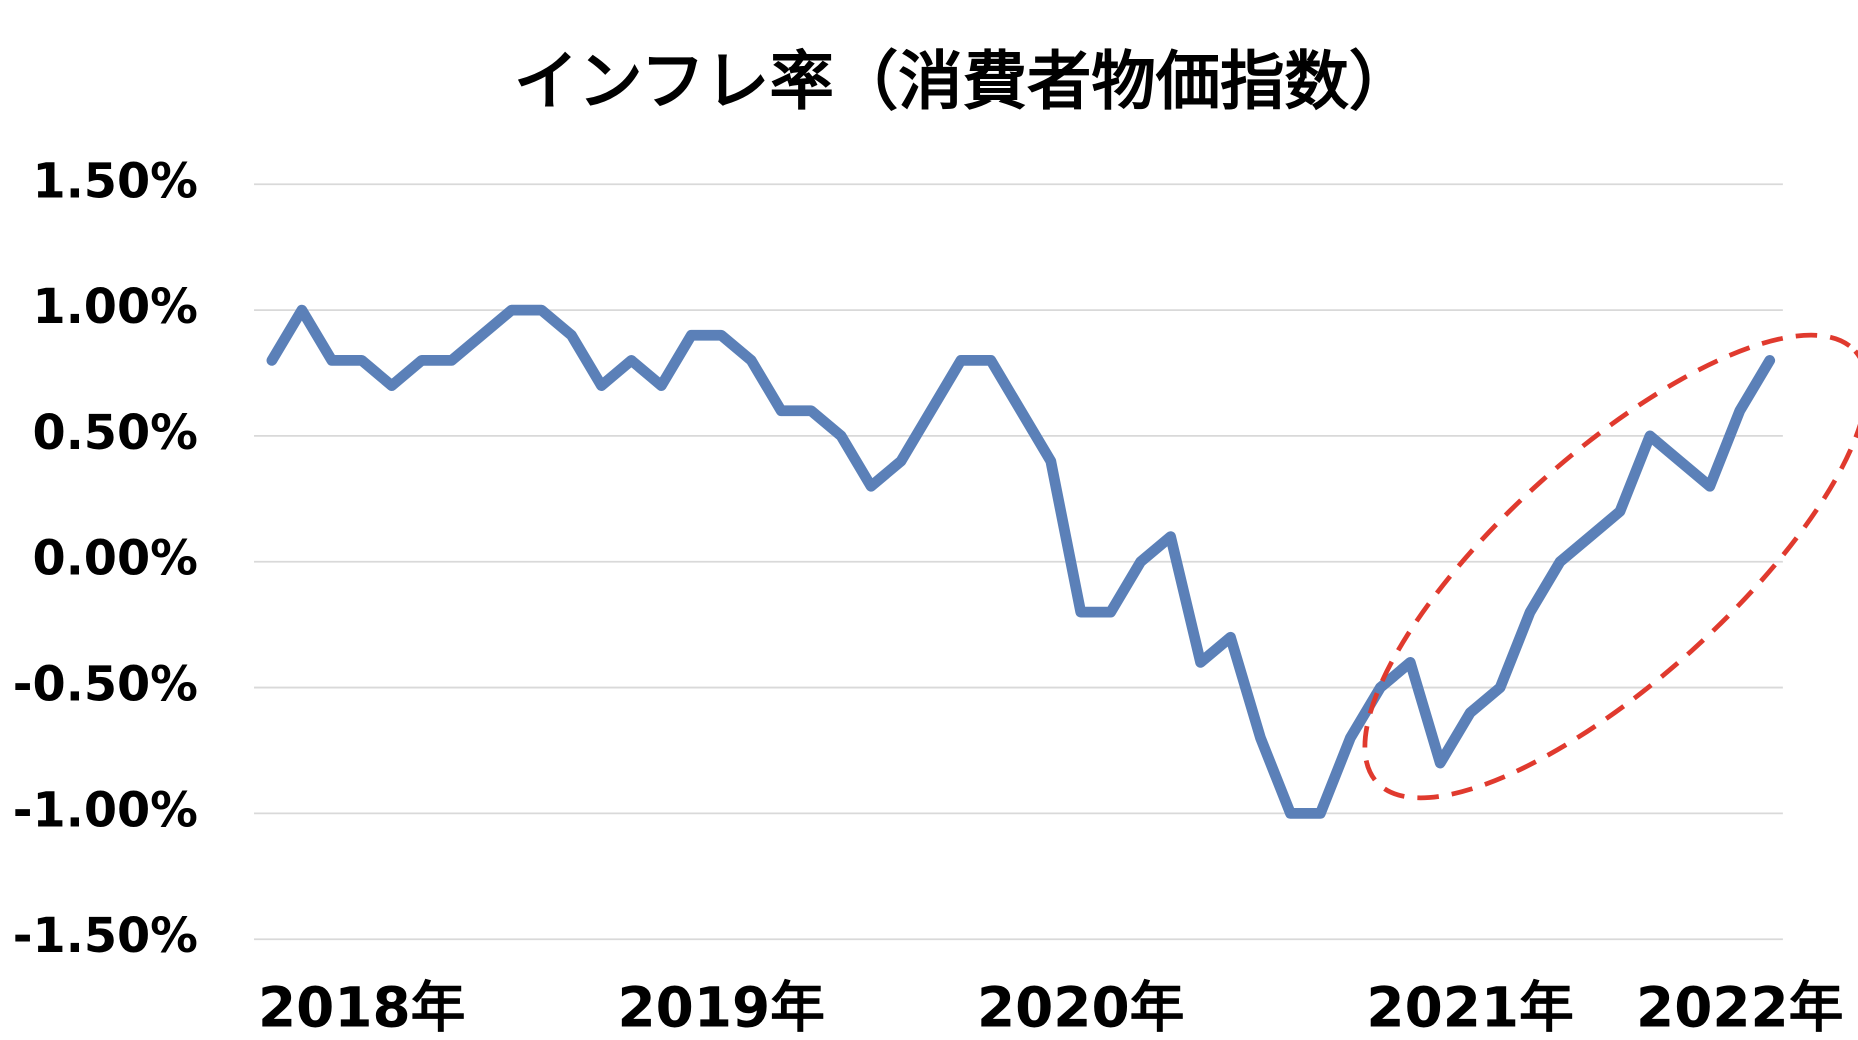  I want to click on y-tick-label: 1.00%, so click(115, 307).